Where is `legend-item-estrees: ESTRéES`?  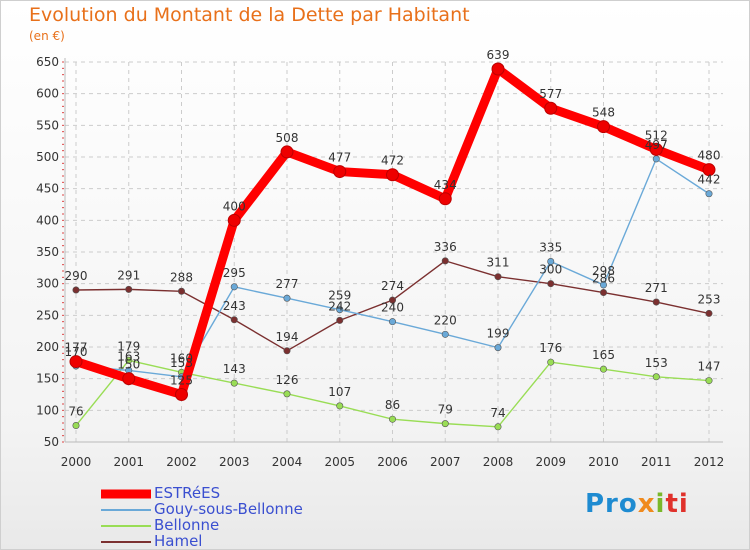 legend-item-estrees: ESTRéES is located at coordinates (231, 493).